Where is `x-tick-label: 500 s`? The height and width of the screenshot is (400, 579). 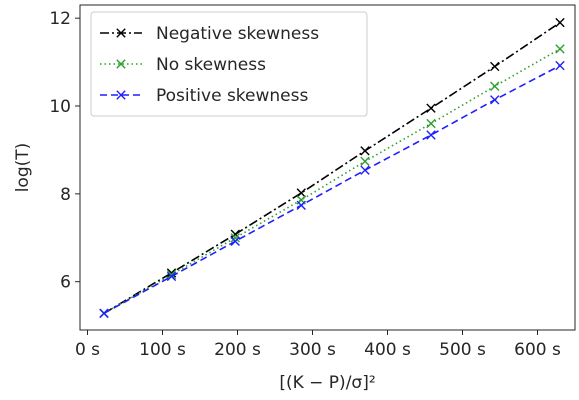
x-tick-label: 500 s is located at coordinates (462, 350).